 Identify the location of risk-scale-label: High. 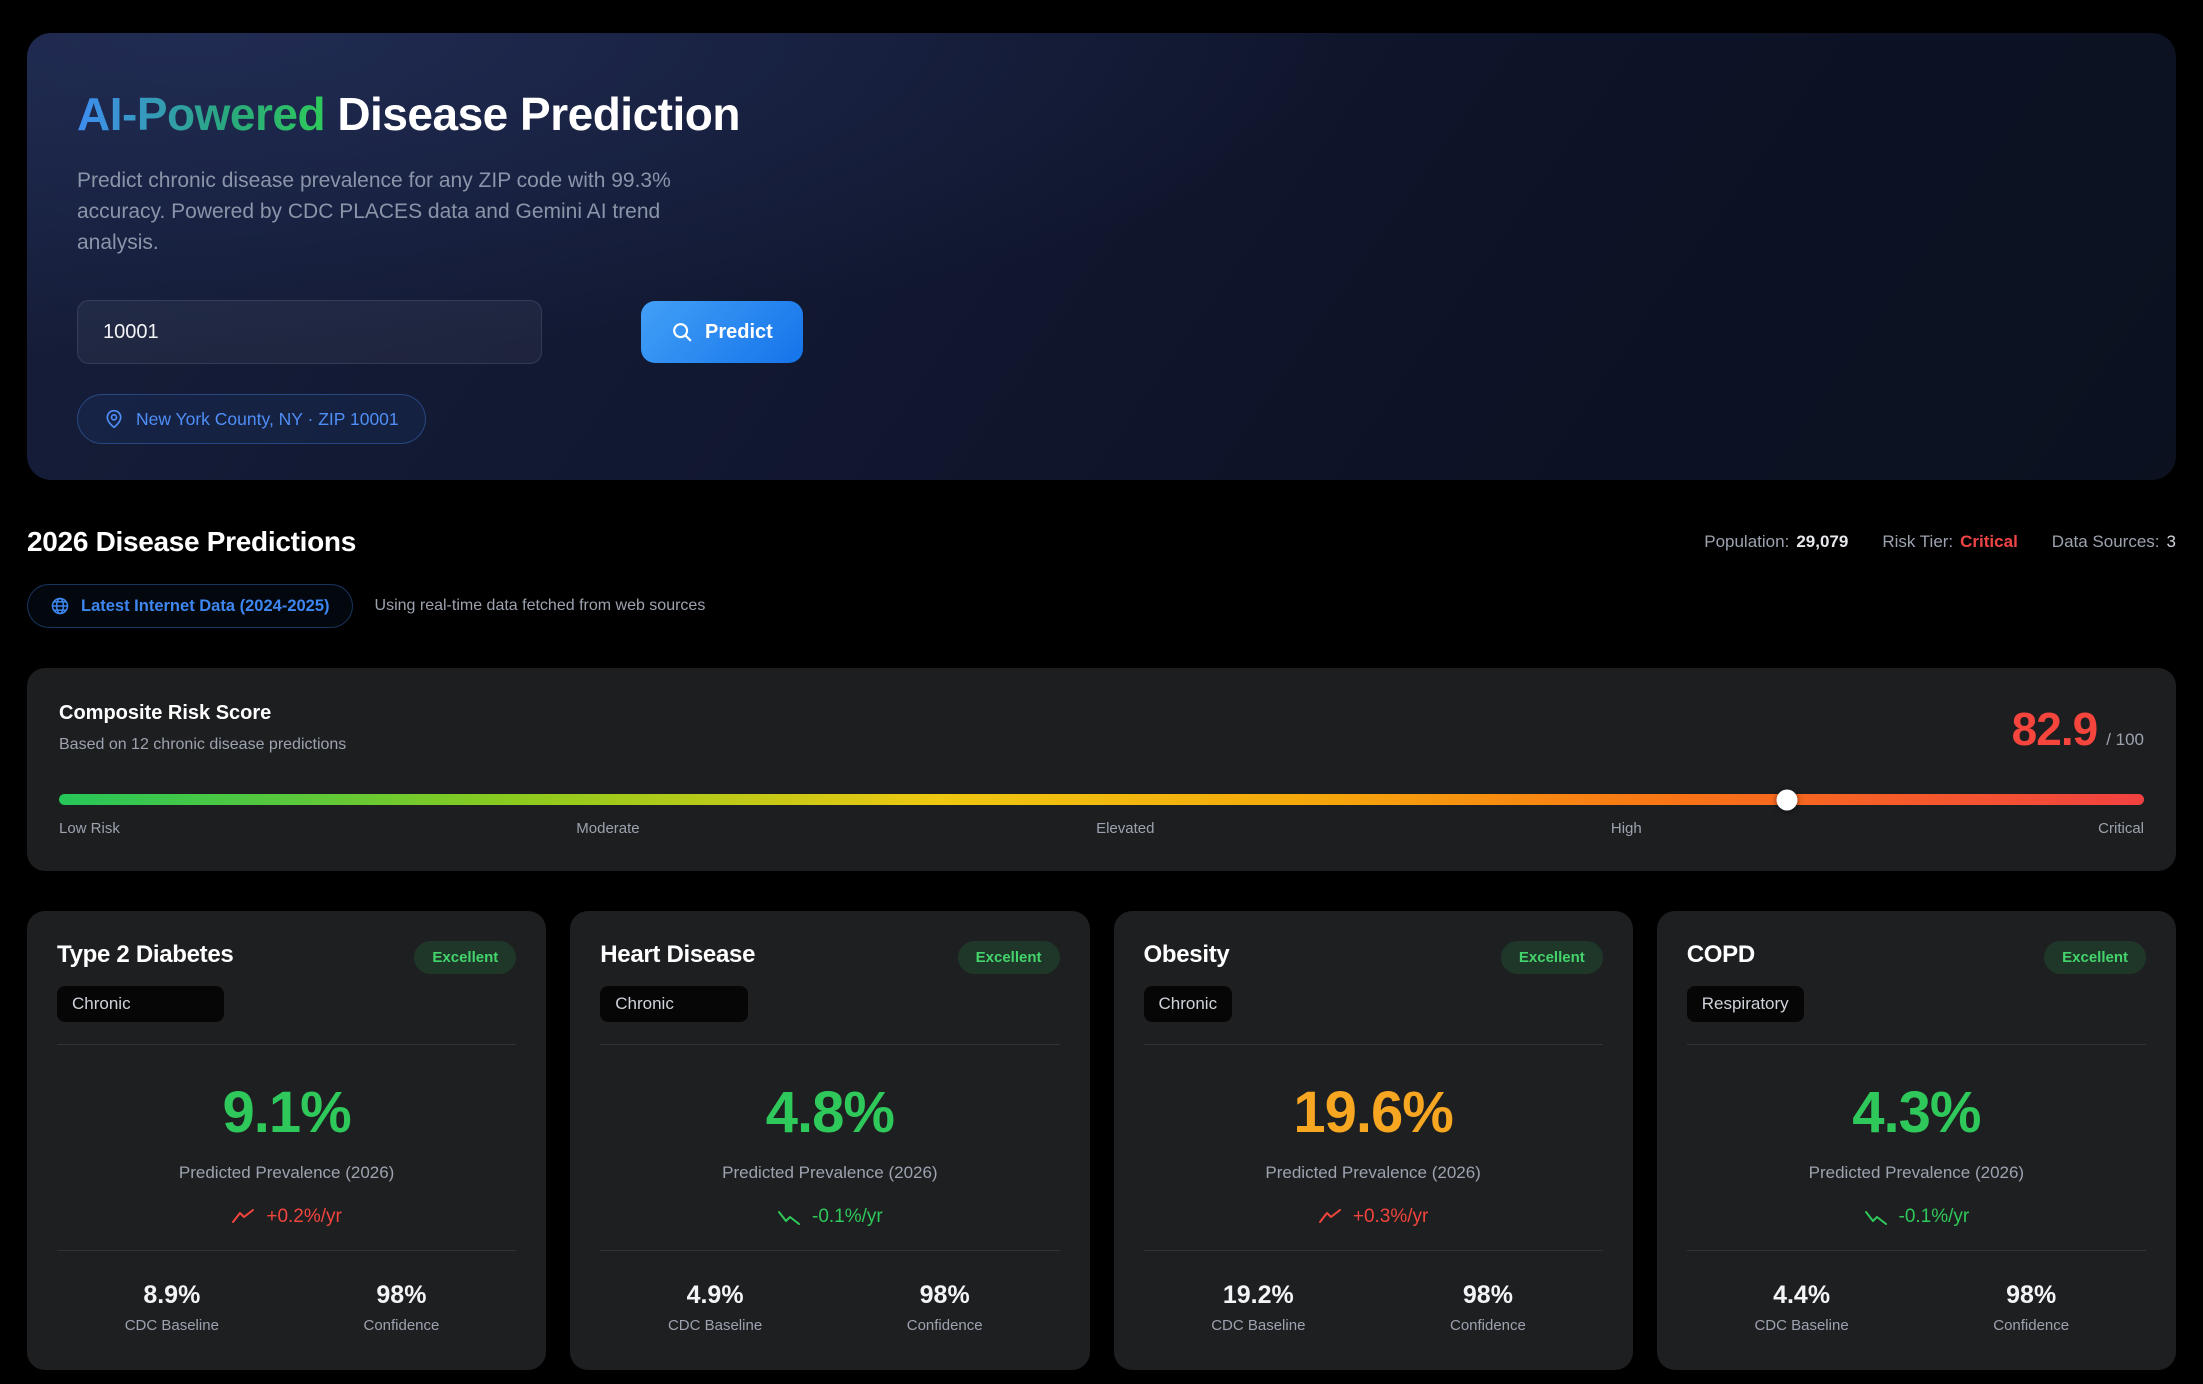
(1626, 828).